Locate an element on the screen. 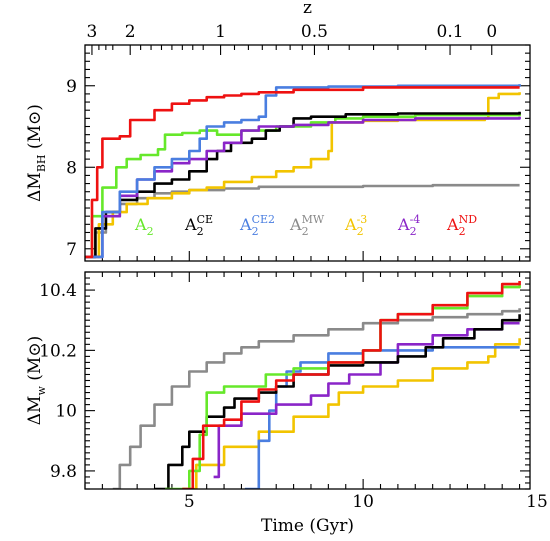  top-y-tick-label: 9 is located at coordinates (71, 87).